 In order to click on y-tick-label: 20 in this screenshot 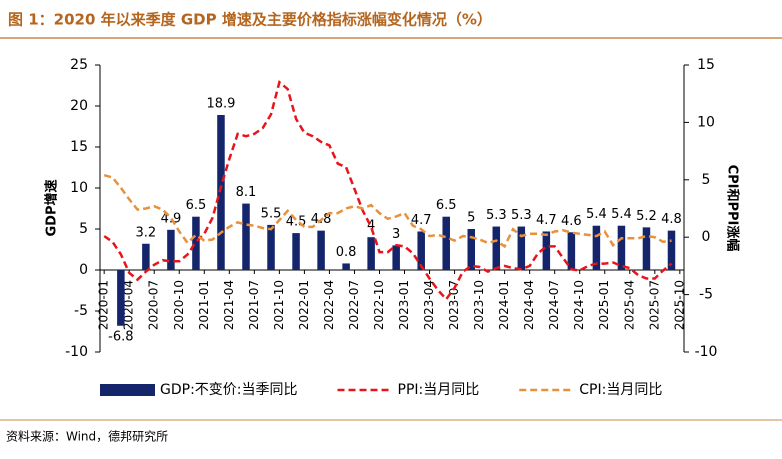, I will do `click(79, 106)`.